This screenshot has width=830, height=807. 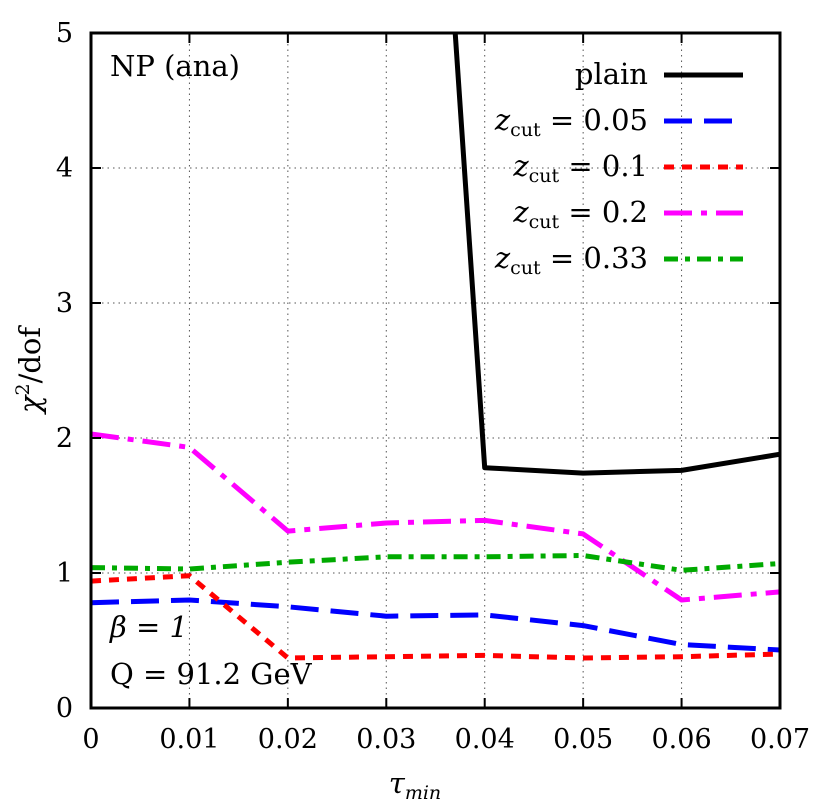 What do you see at coordinates (90, 739) in the screenshot?
I see `x-tick-label: 0` at bounding box center [90, 739].